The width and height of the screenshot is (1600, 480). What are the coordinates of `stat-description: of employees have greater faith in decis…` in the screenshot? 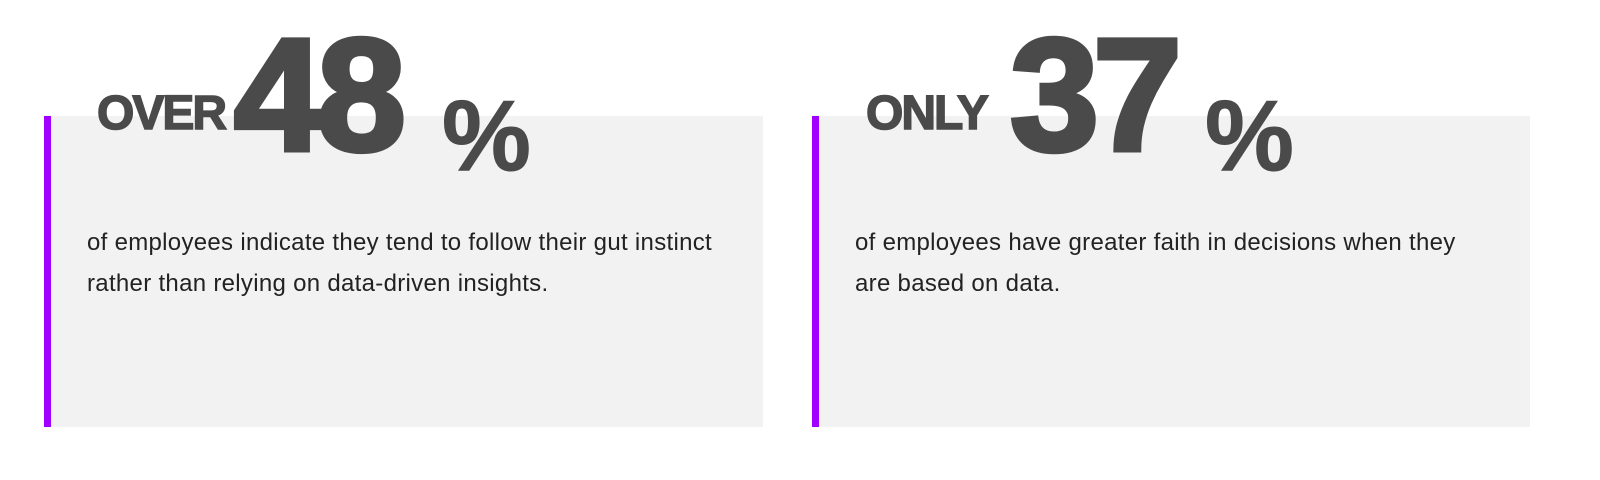 It's located at (1155, 263).